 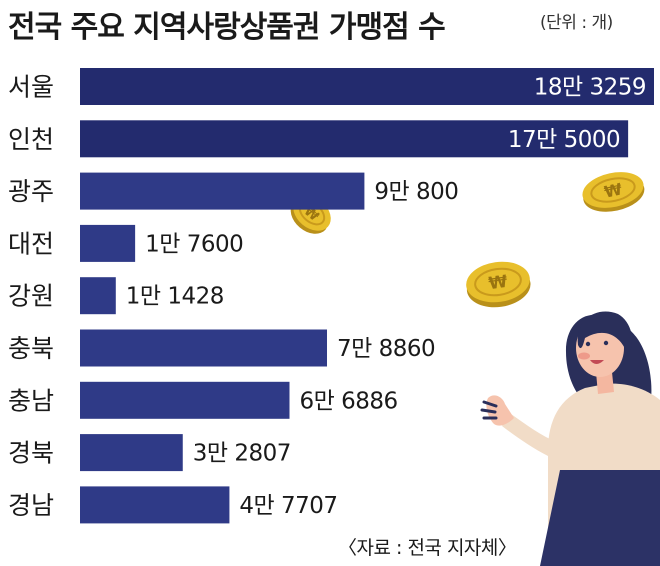 What do you see at coordinates (31, 243) in the screenshot?
I see `category-label: 대전` at bounding box center [31, 243].